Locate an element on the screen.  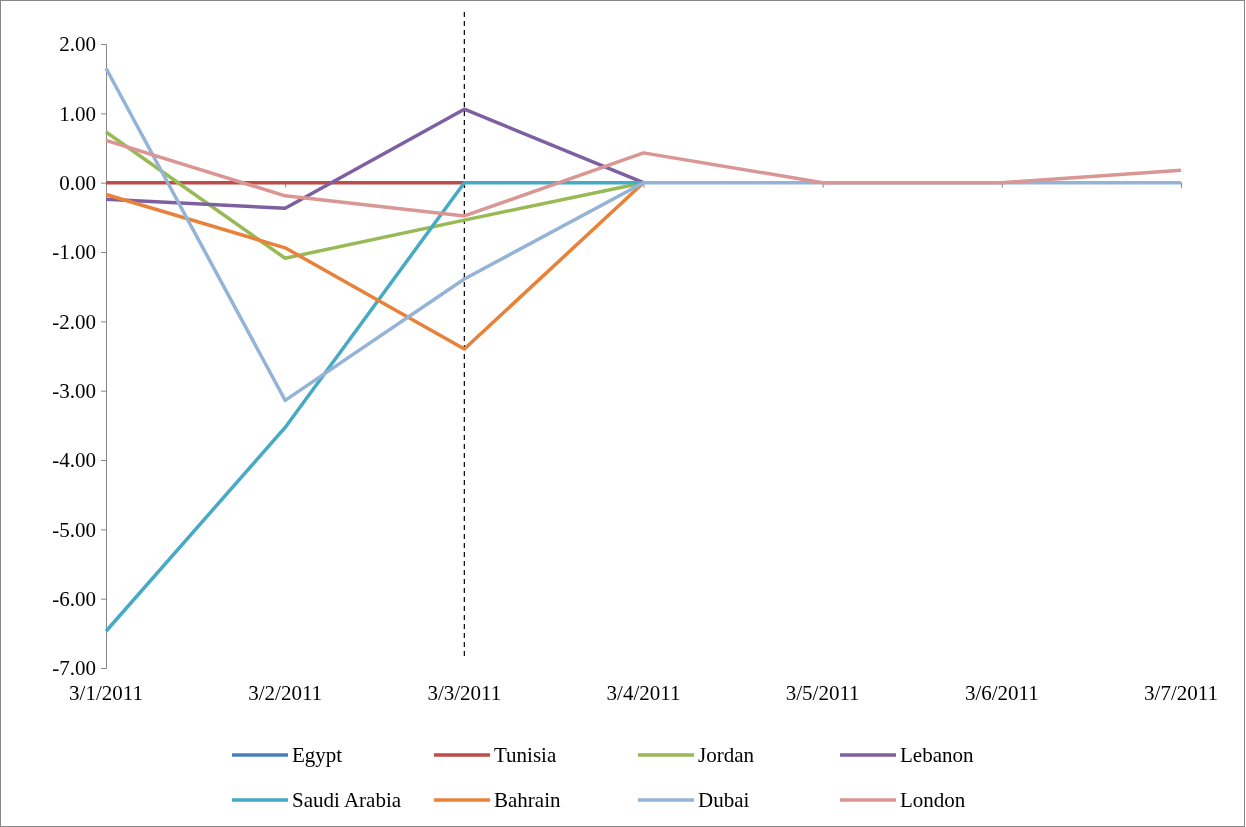
legend-label: Saudi Arabia is located at coordinates (347, 800).